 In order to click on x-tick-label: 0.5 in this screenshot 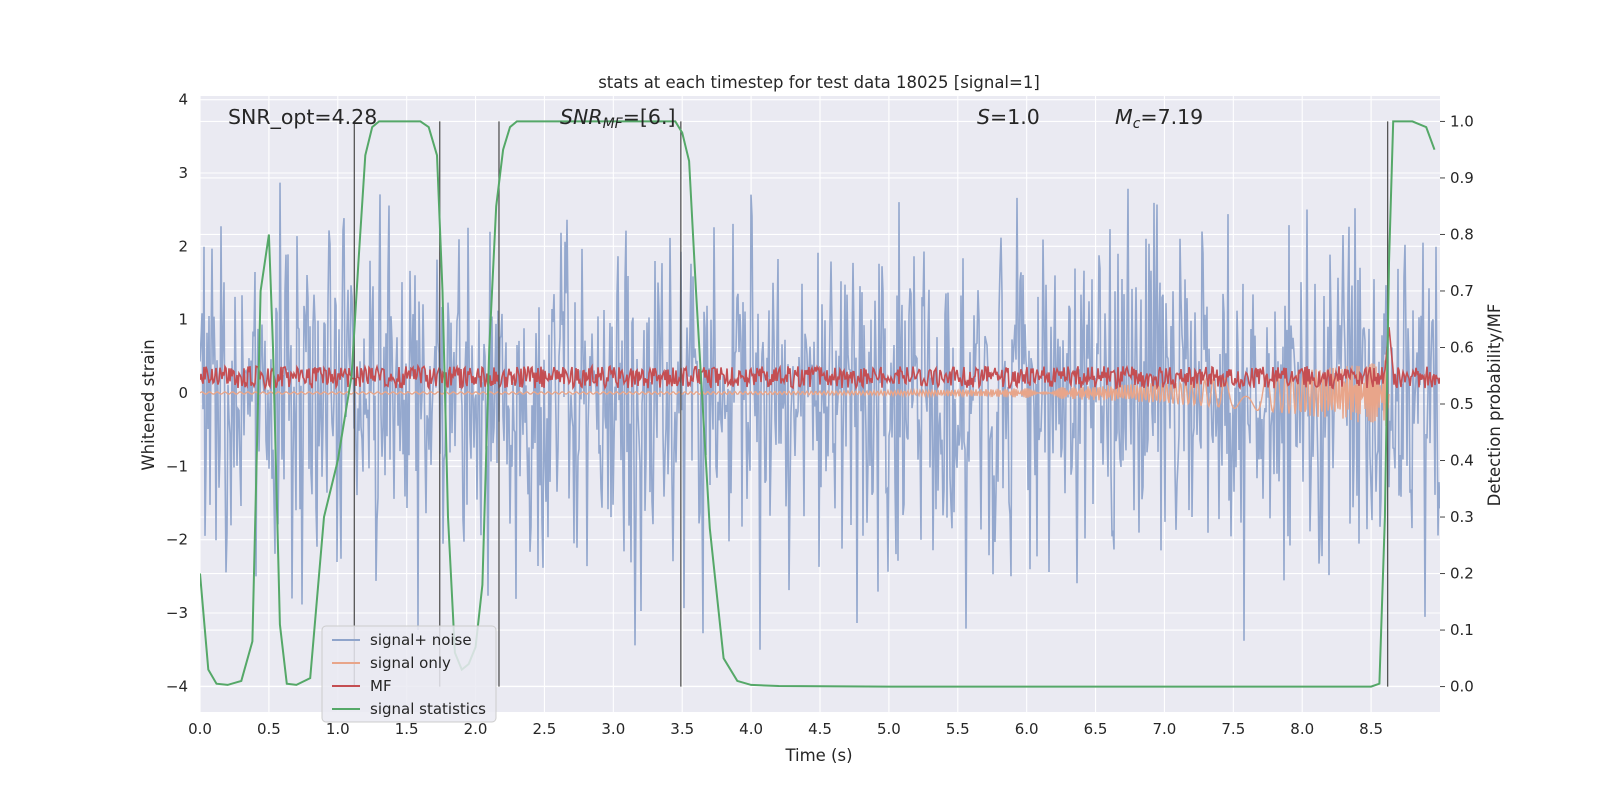, I will do `click(269, 729)`.